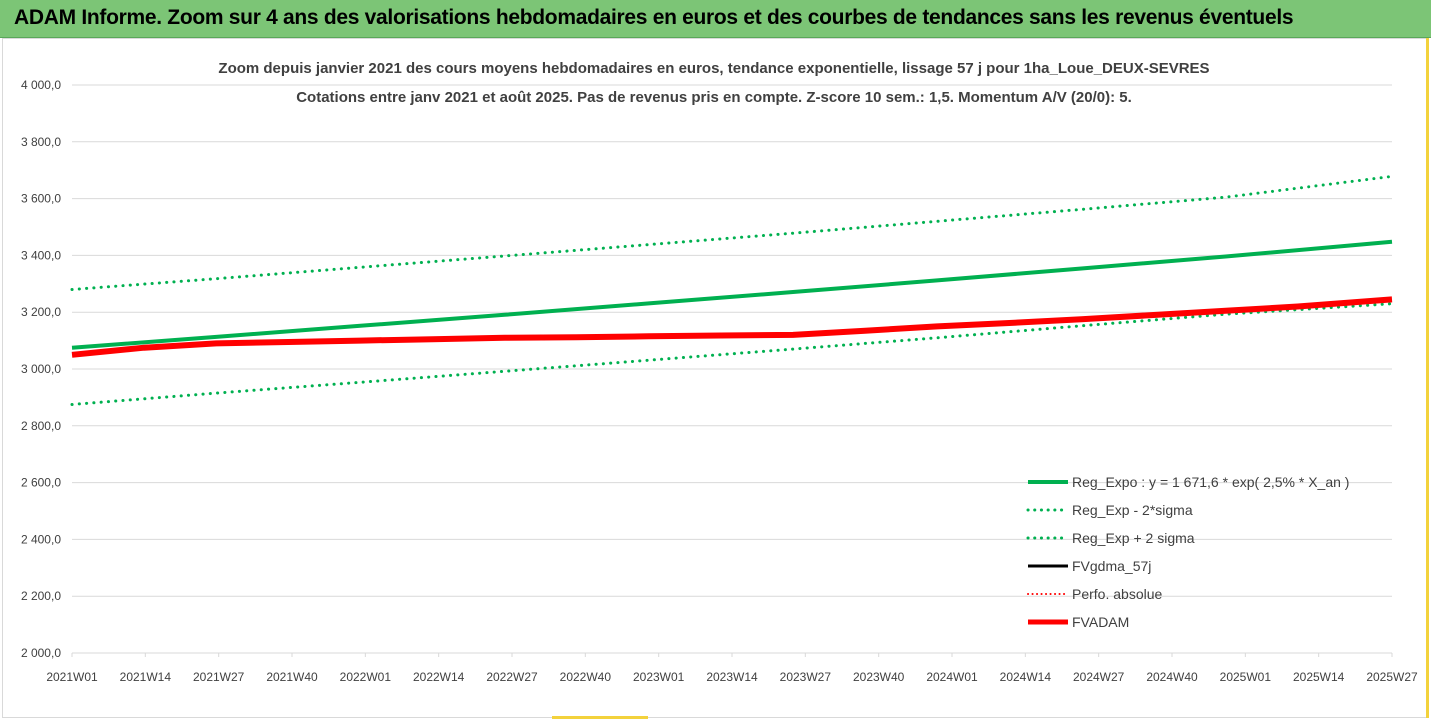 This screenshot has width=1431, height=720. I want to click on frame-accent-right, so click(1427, 378).